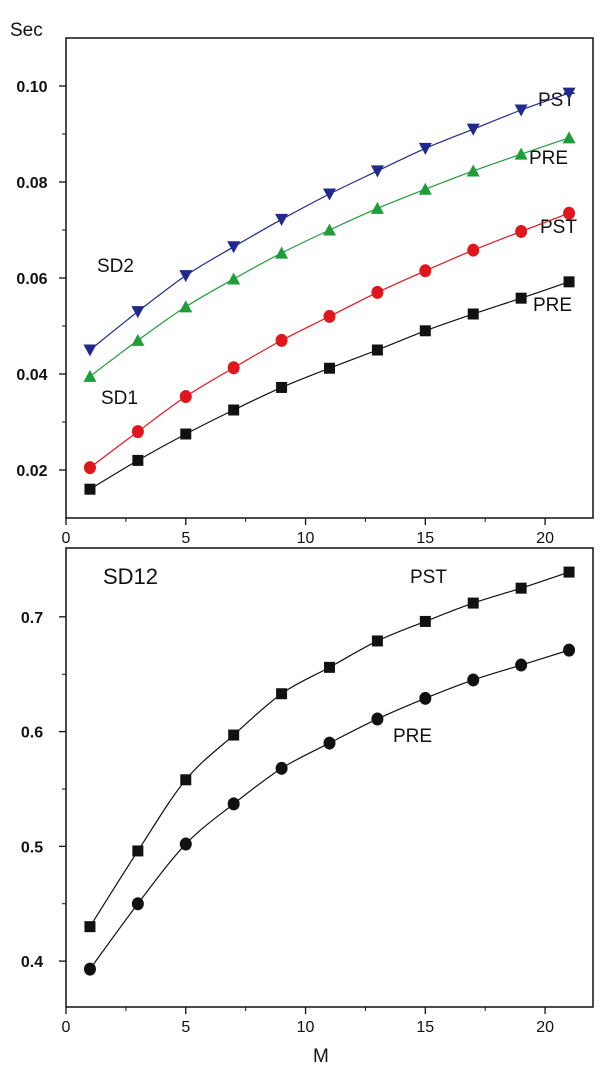  Describe the element at coordinates (185, 1027) in the screenshot. I see `bottom-xtick-label: 5` at that location.